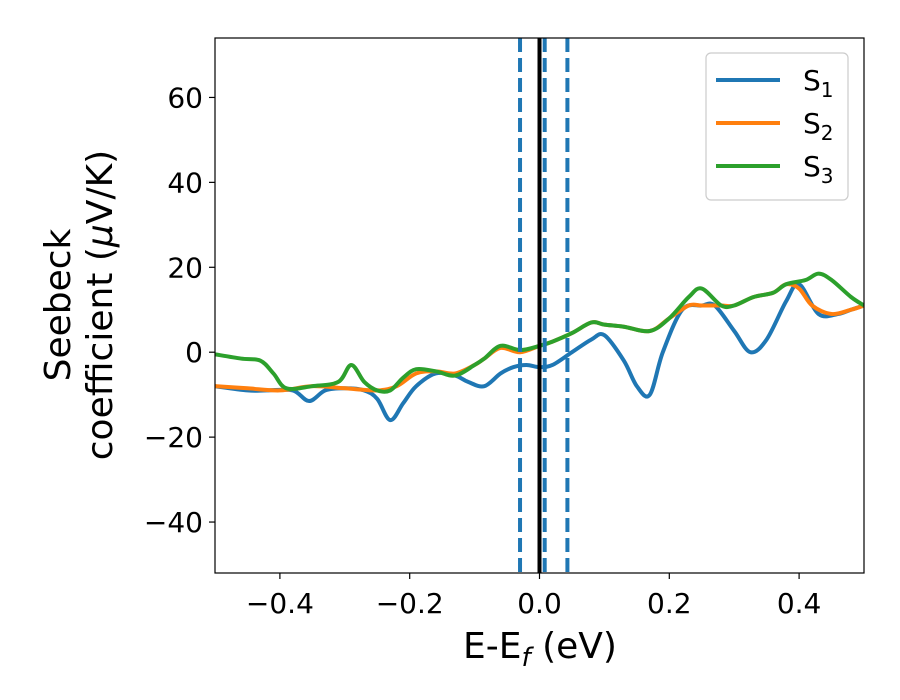 Image resolution: width=900 pixels, height=700 pixels. I want to click on y-tick-label: −40, so click(173, 522).